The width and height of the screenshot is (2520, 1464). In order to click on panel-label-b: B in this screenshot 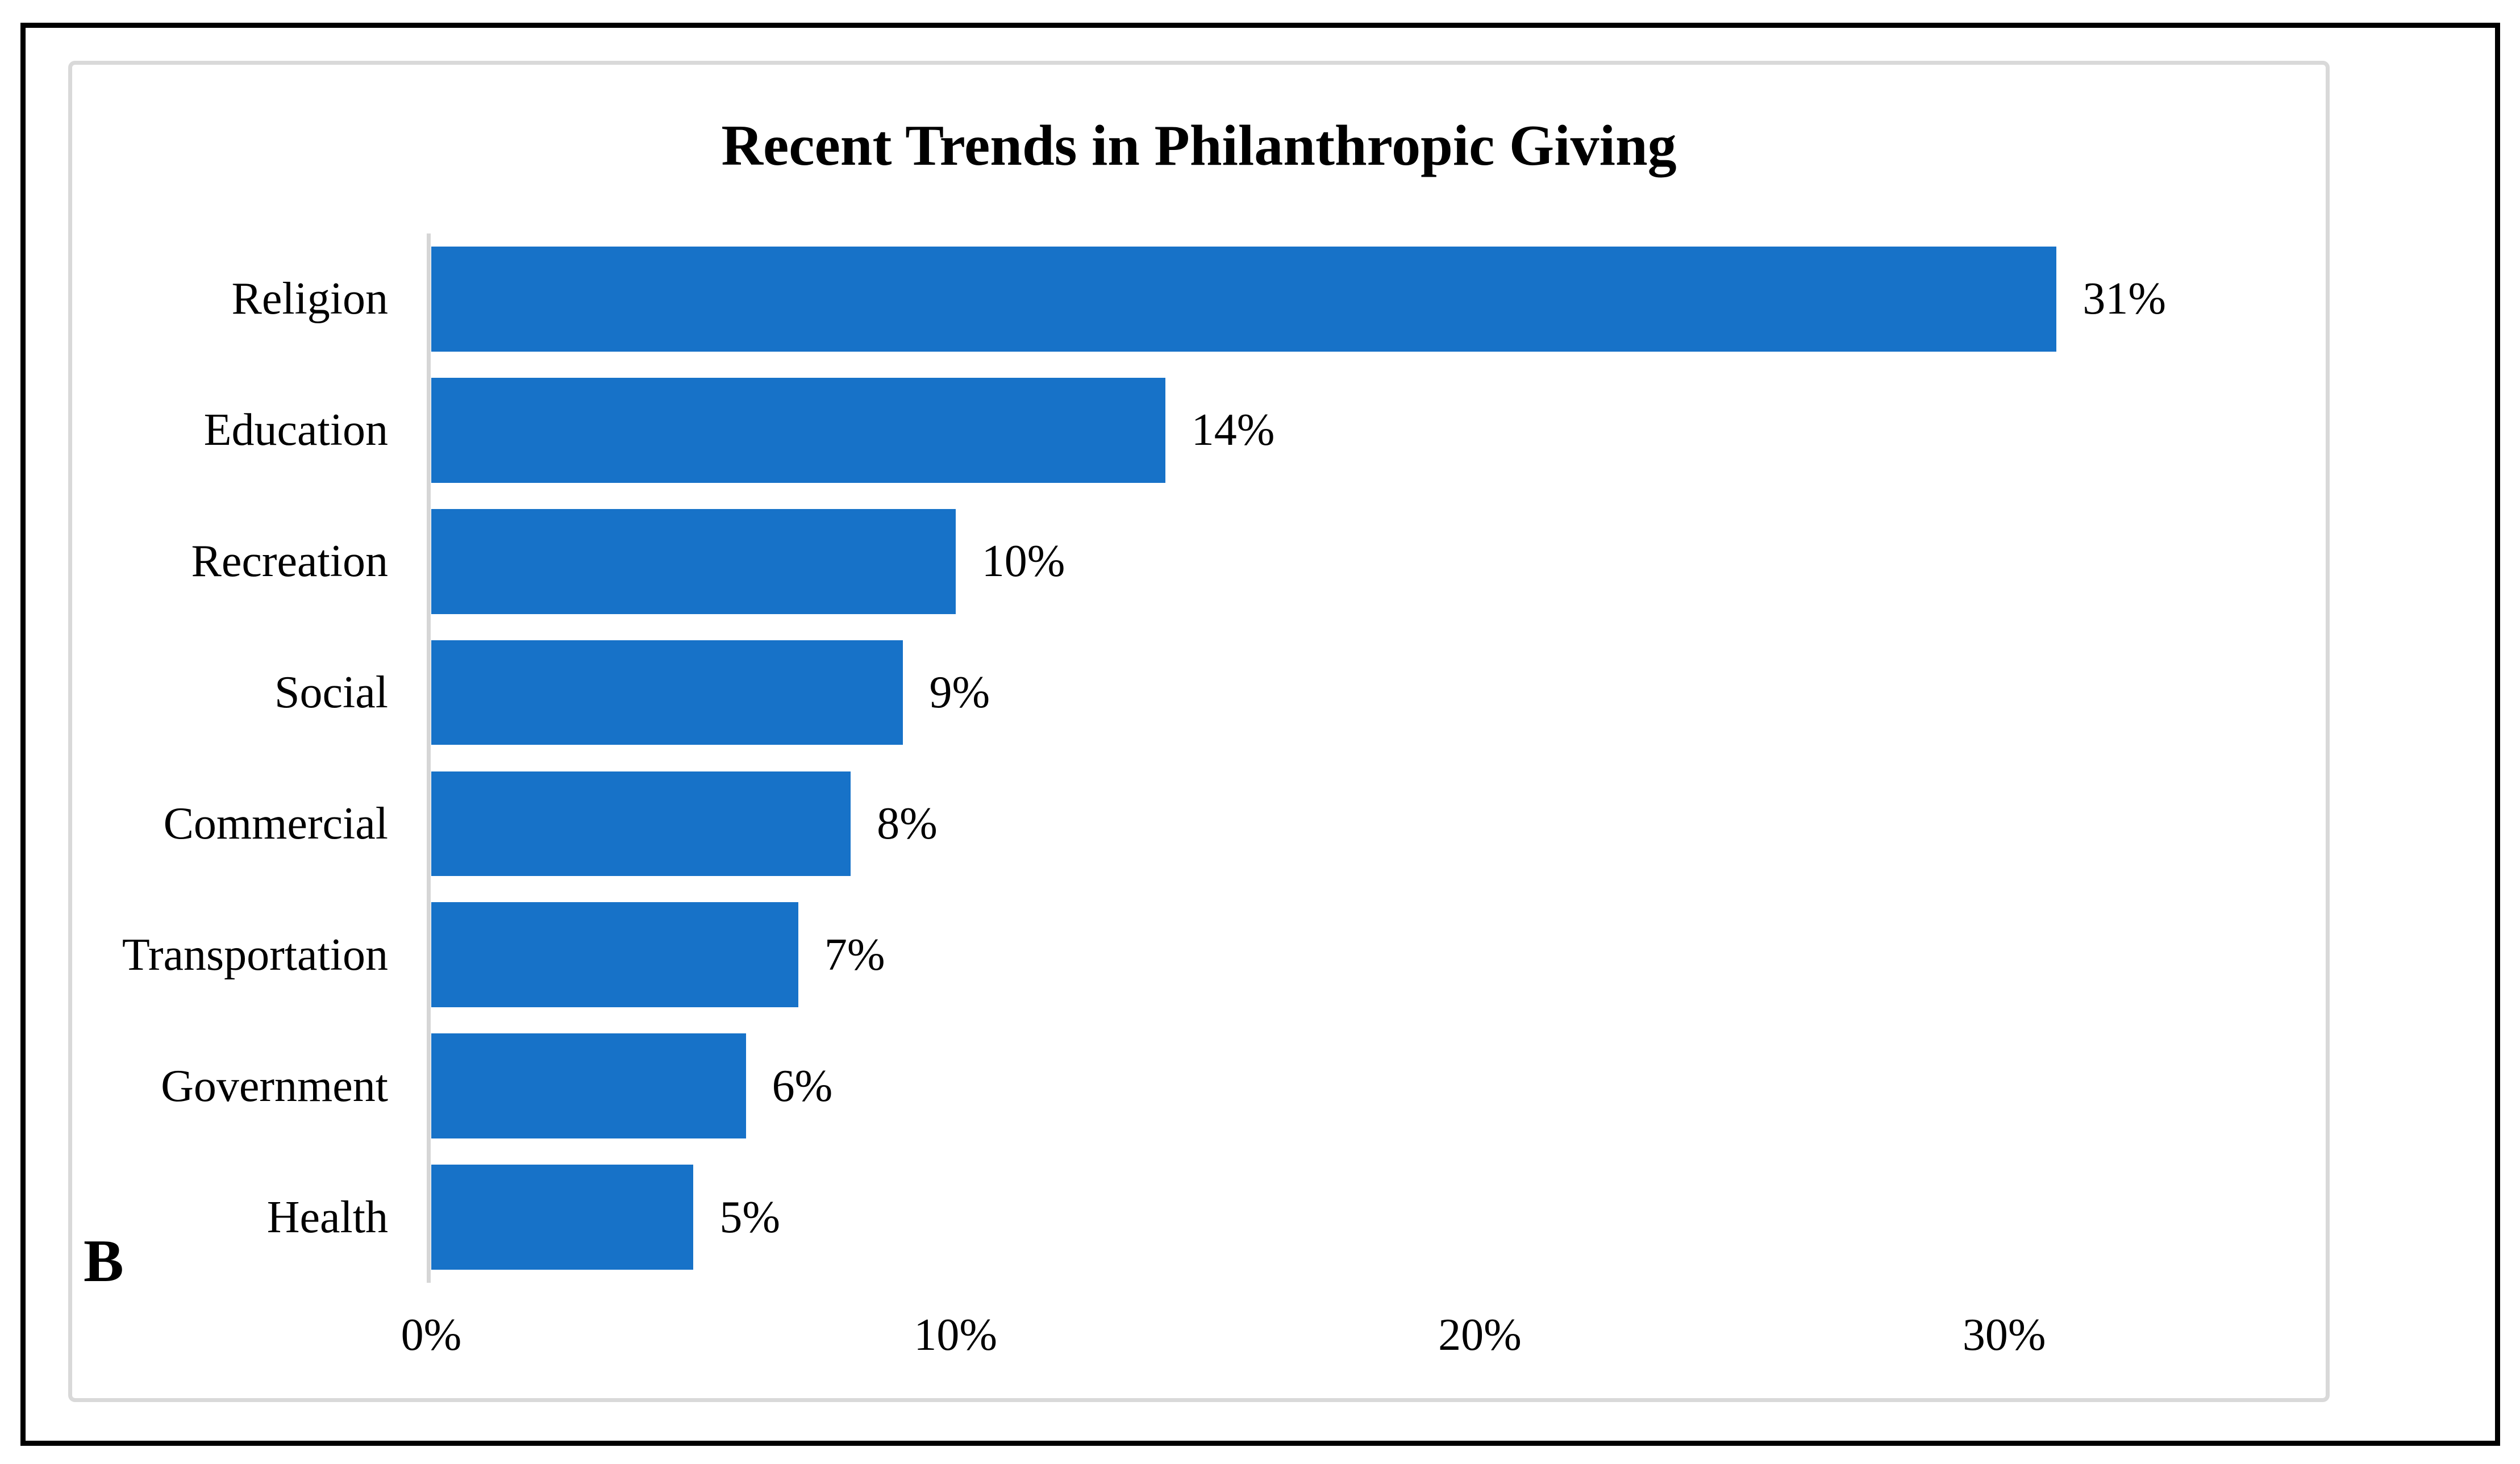, I will do `click(104, 1261)`.